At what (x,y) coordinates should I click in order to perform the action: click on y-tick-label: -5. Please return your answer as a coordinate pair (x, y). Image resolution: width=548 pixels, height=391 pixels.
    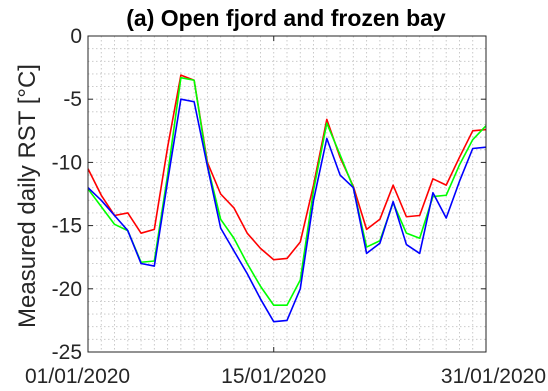
    Looking at the image, I should click on (72, 99).